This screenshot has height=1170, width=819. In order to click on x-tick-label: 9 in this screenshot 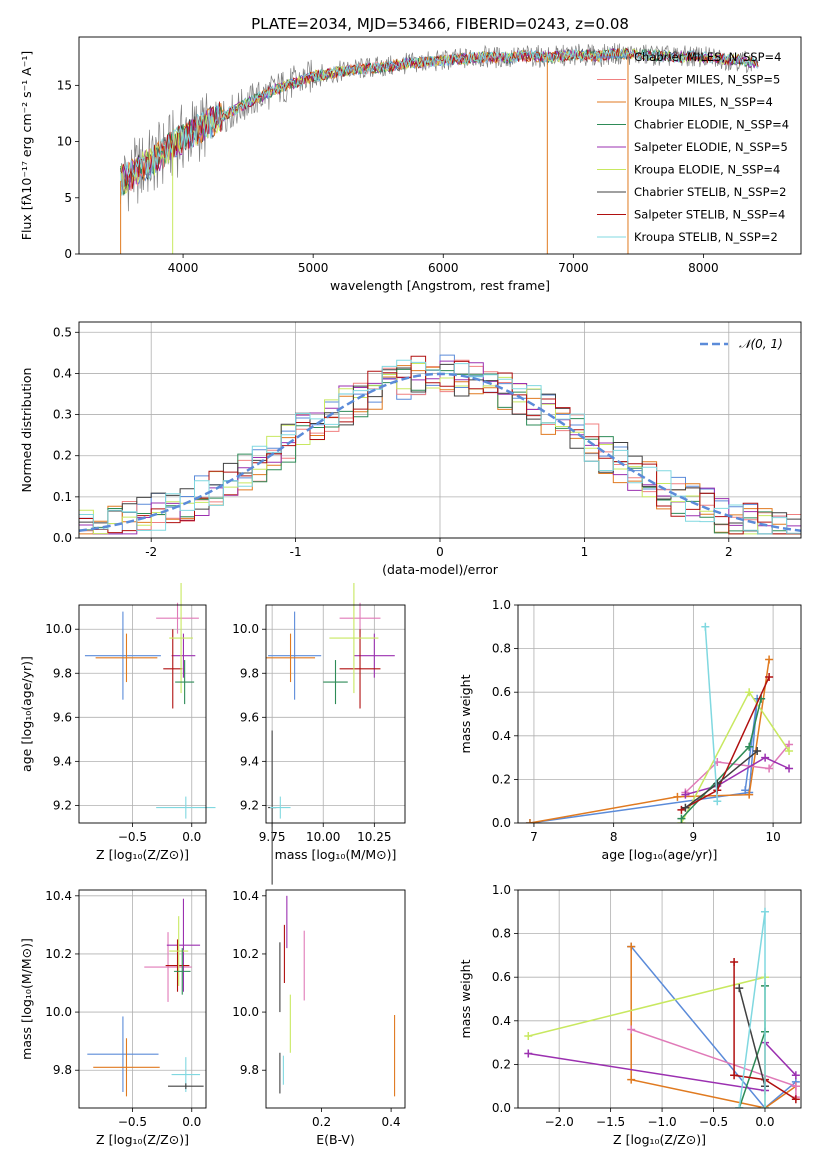, I will do `click(694, 837)`.